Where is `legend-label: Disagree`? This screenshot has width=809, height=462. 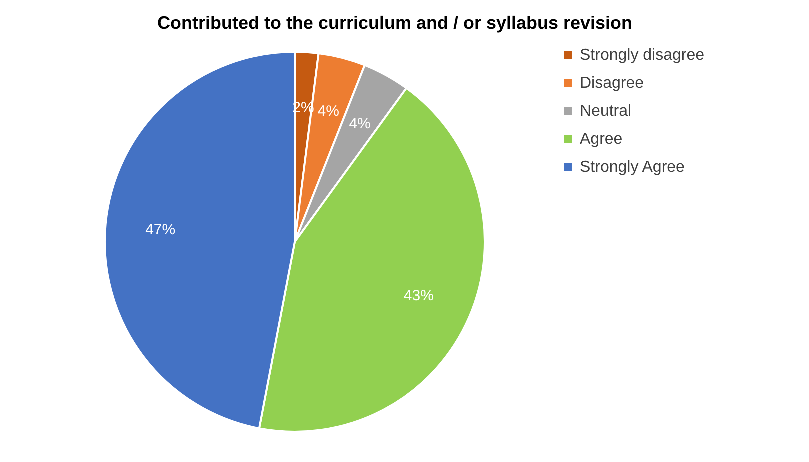 legend-label: Disagree is located at coordinates (612, 83).